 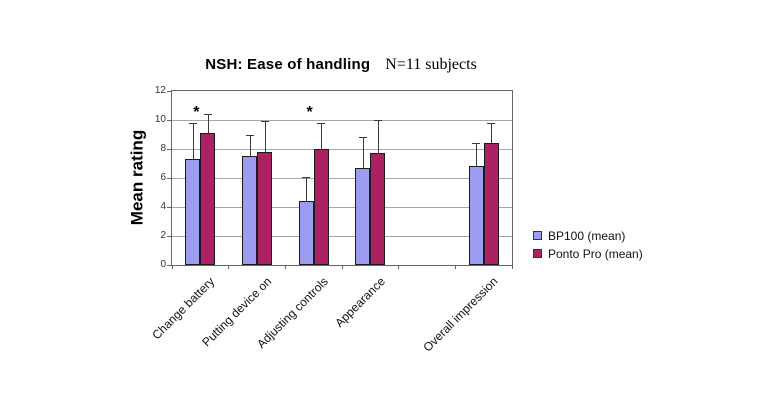 I want to click on bar-ponto-pro-mean--1, so click(x=264, y=208).